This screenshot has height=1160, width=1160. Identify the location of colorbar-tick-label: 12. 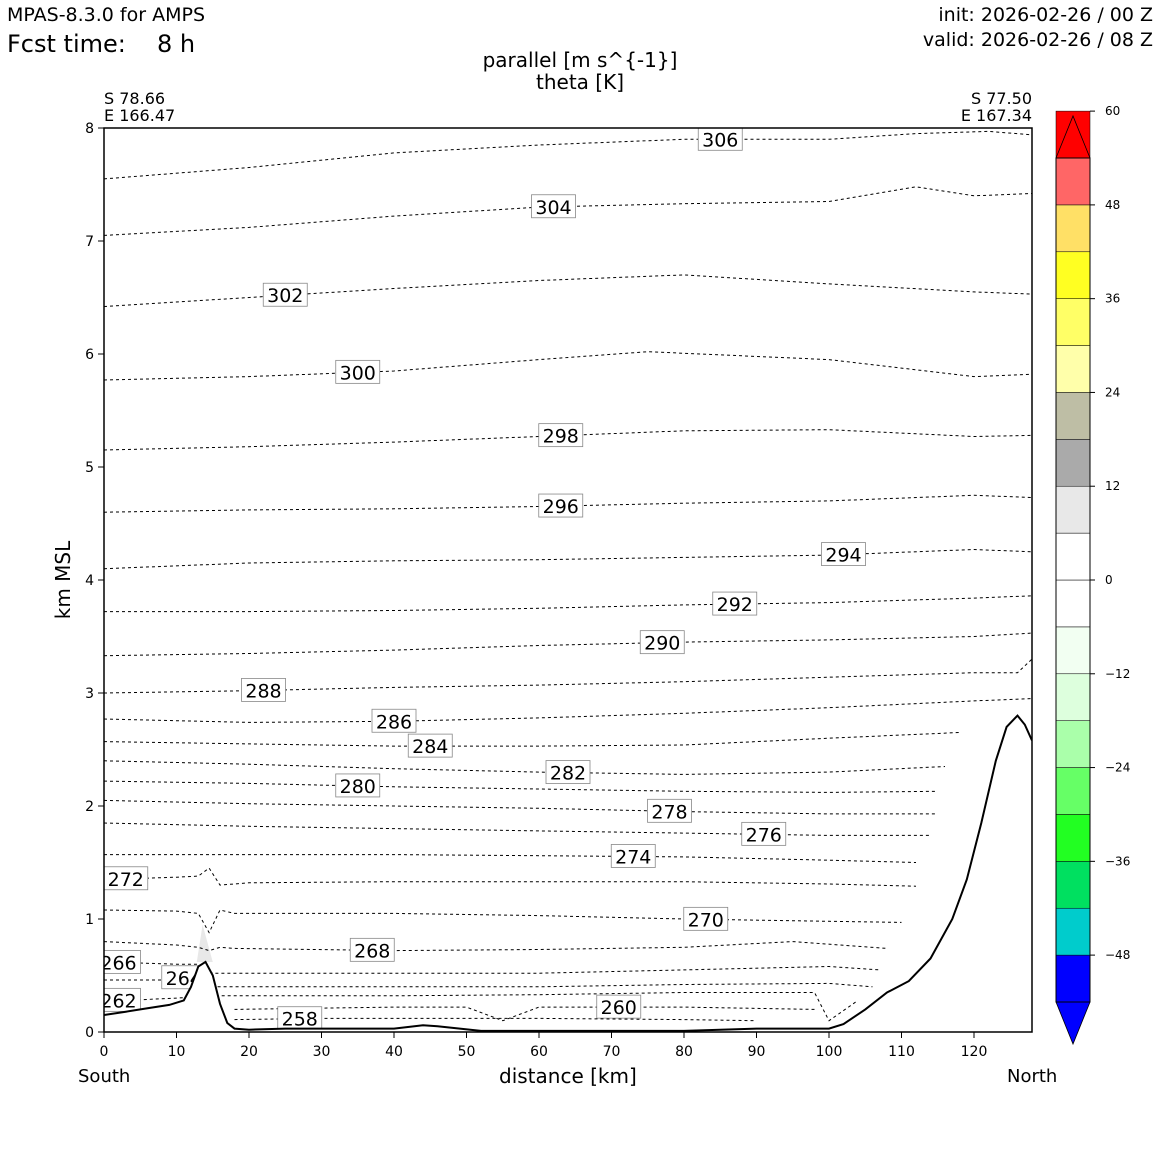
(1112, 486).